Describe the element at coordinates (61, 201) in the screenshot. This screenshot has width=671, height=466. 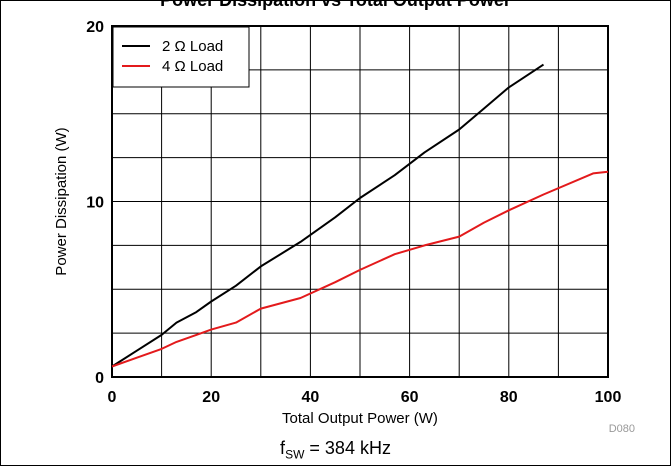
I see `y-axis-label: Power Dissipation (W)` at that location.